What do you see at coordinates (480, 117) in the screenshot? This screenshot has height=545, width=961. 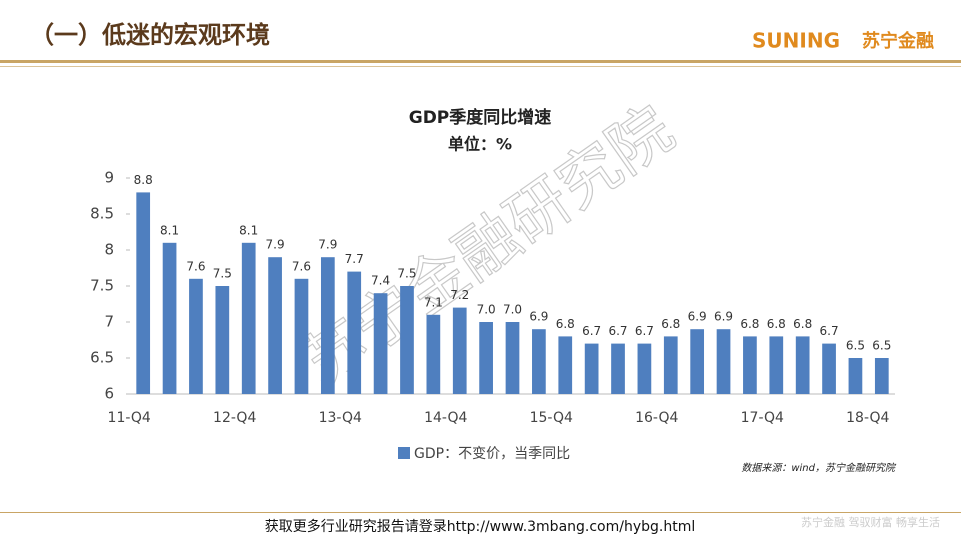 I see `chart-title: GDP季度同比增速` at bounding box center [480, 117].